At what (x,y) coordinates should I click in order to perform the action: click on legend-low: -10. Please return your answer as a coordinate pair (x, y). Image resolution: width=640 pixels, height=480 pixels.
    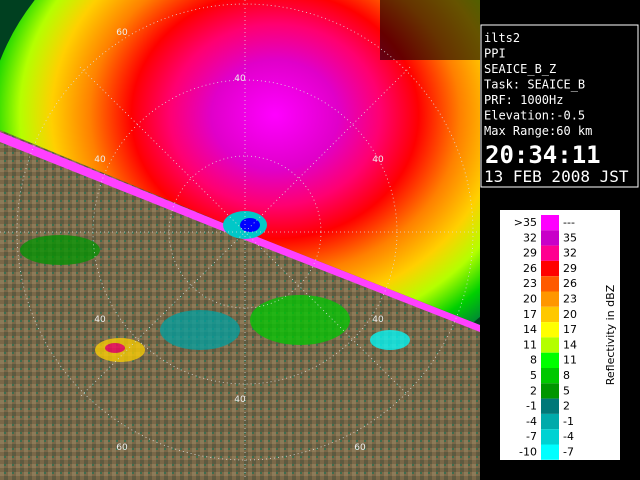
    Looking at the image, I should click on (528, 452).